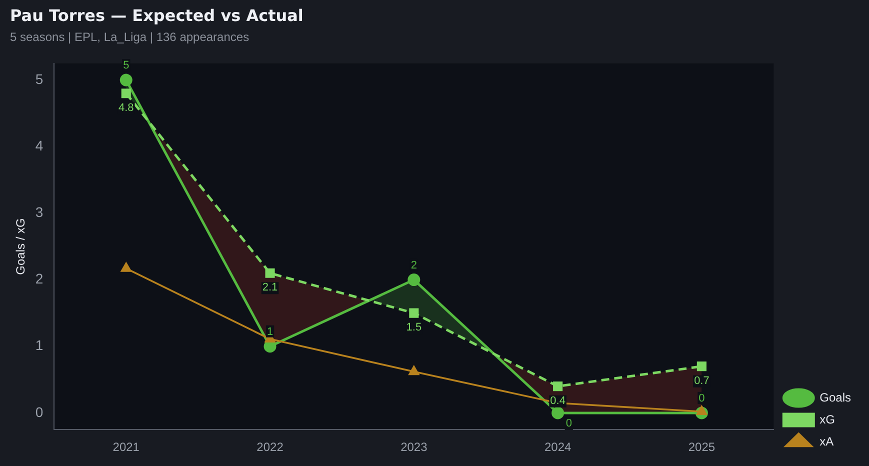 The image size is (869, 466). I want to click on legend-label: xG, so click(827, 419).